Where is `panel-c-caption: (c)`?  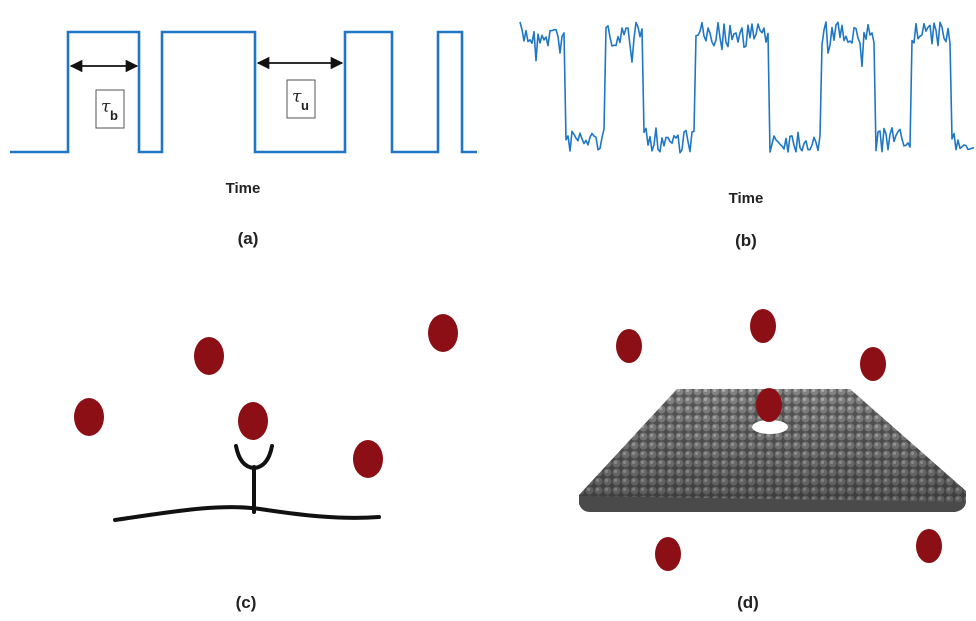
panel-c-caption: (c) is located at coordinates (246, 602).